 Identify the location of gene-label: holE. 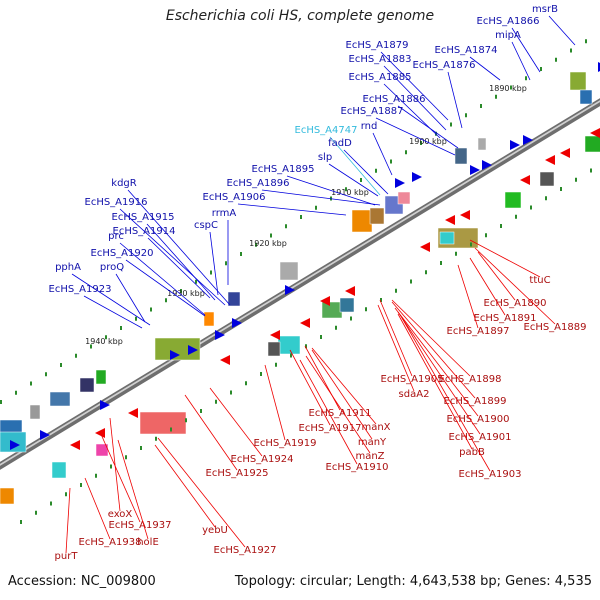
(148, 542).